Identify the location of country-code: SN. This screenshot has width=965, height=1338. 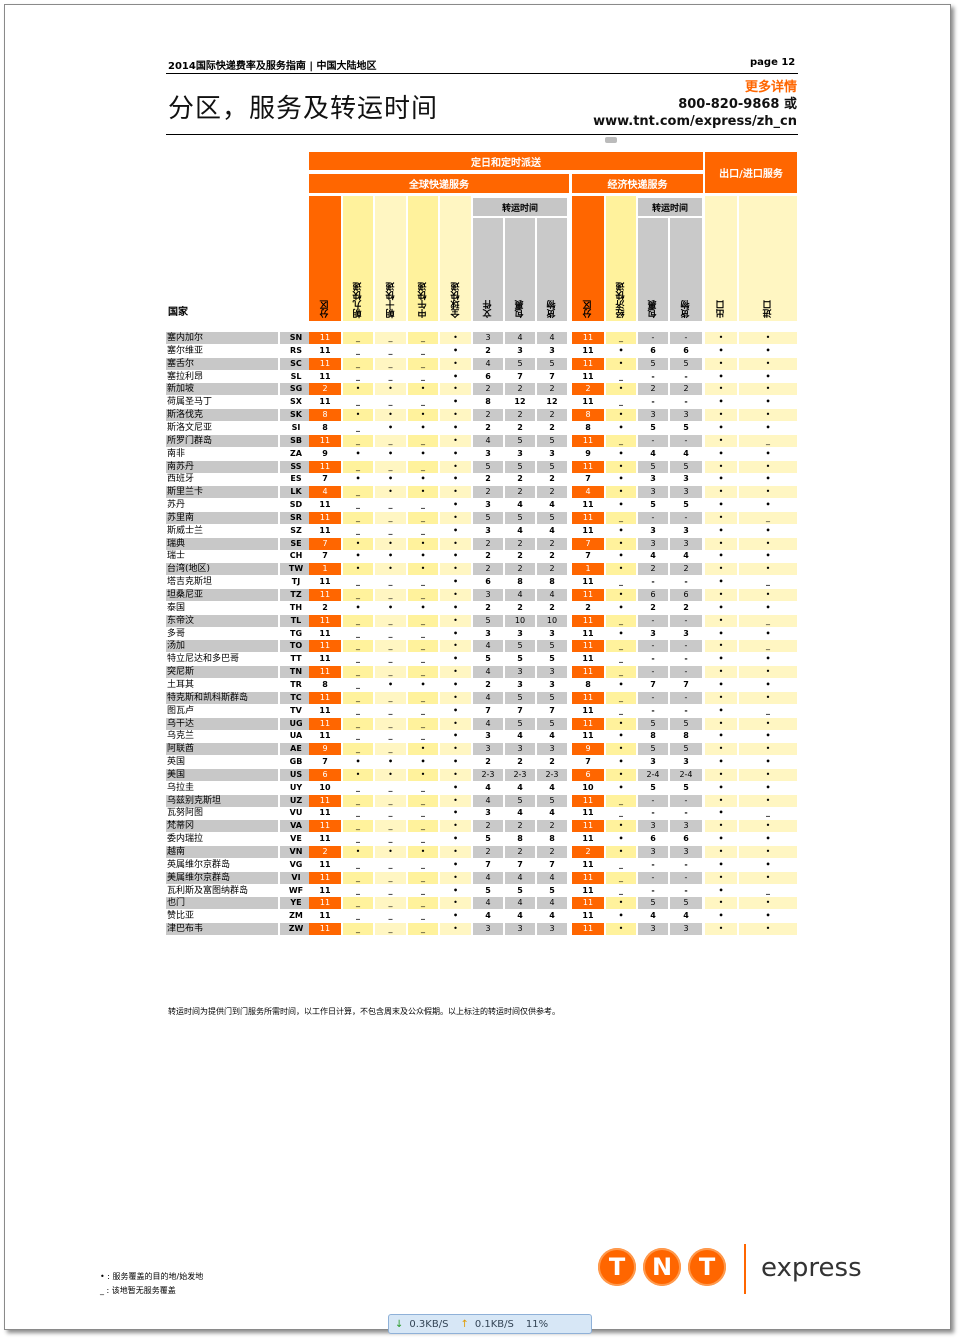
(296, 338).